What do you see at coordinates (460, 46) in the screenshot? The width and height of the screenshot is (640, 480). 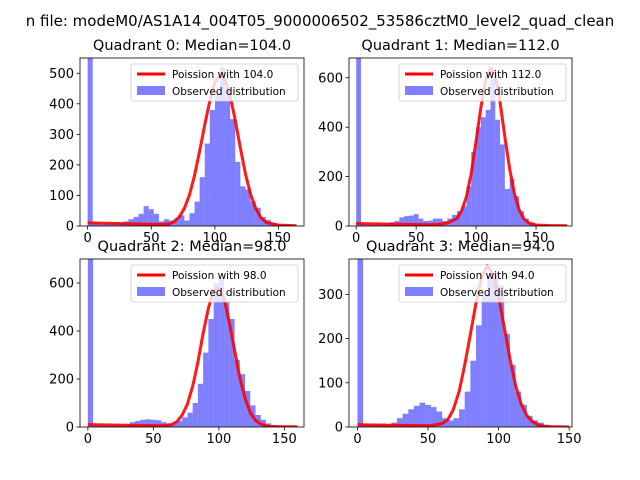 I see `subplot-title: Quadrant 1: Median=112.0` at bounding box center [460, 46].